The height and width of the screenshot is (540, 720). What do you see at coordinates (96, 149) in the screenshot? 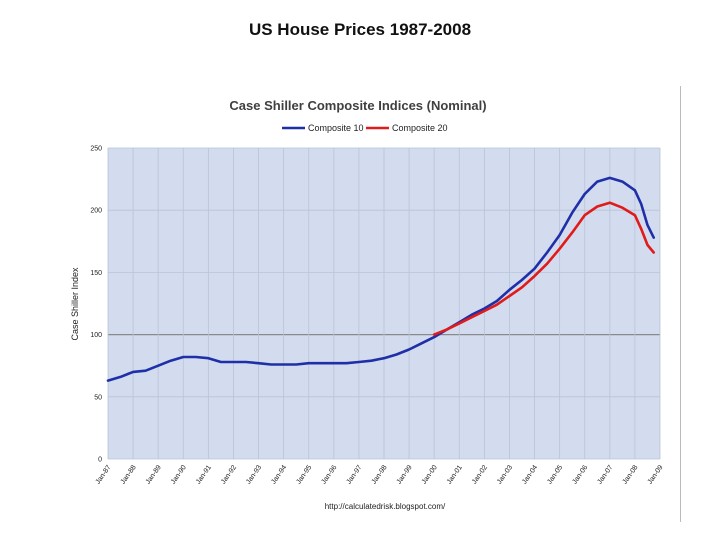
I see `y-tick-label: 250` at bounding box center [96, 149].